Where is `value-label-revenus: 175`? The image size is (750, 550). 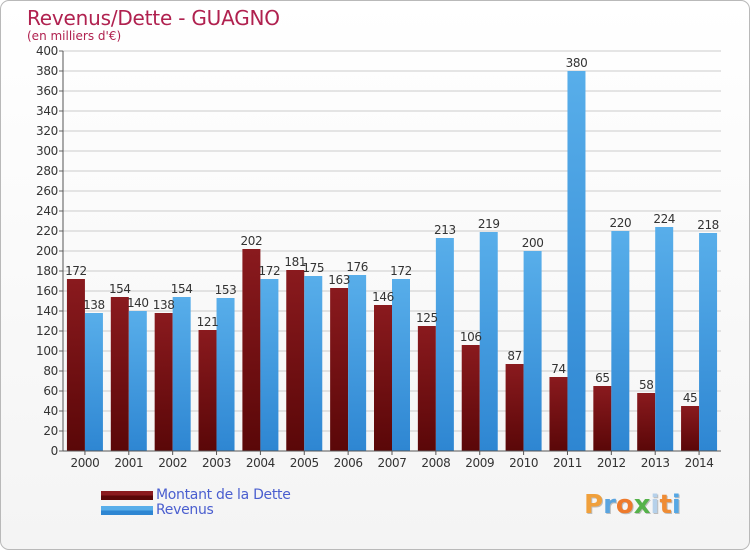
value-label-revenus: 175 is located at coordinates (313, 268).